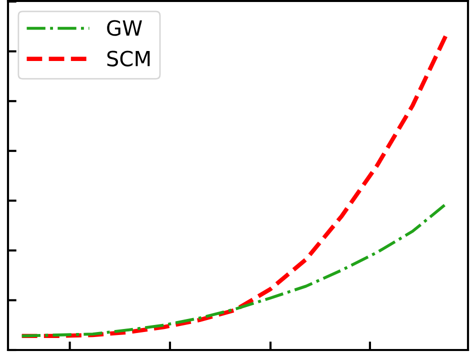 This screenshot has width=474, height=353. Describe the element at coordinates (128, 58) in the screenshot. I see `legend-label: SCM` at that location.